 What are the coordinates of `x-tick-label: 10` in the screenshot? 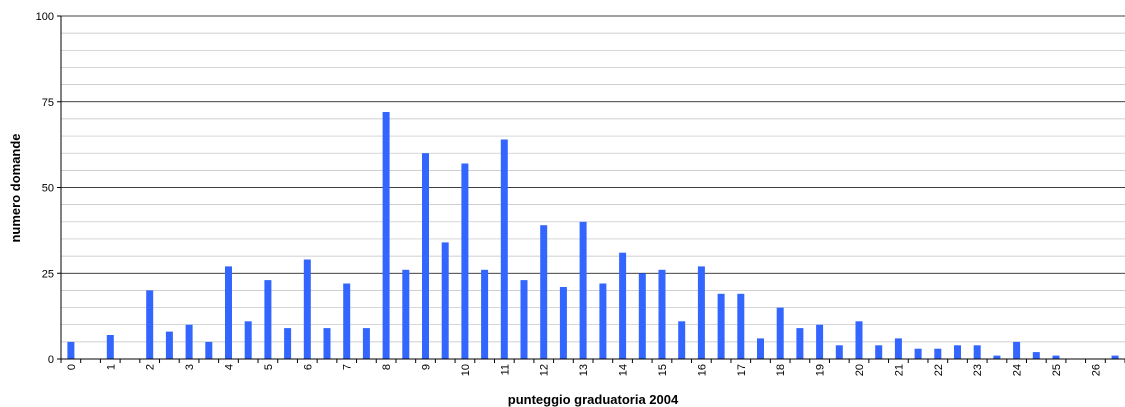 It's located at (466, 370).